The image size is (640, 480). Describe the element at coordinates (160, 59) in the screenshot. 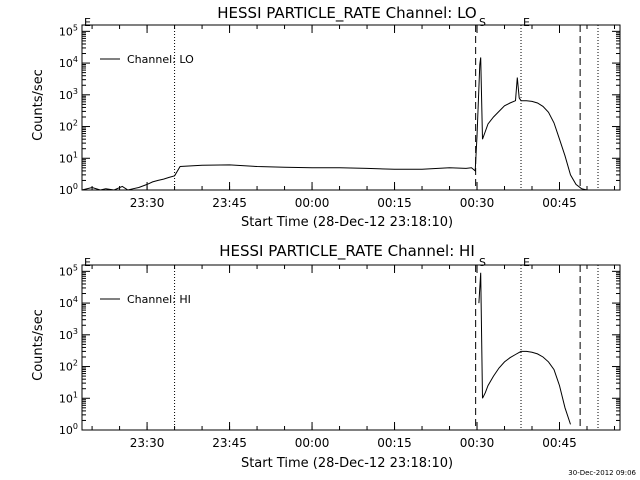

I see `legend-label: Channel: LO` at that location.